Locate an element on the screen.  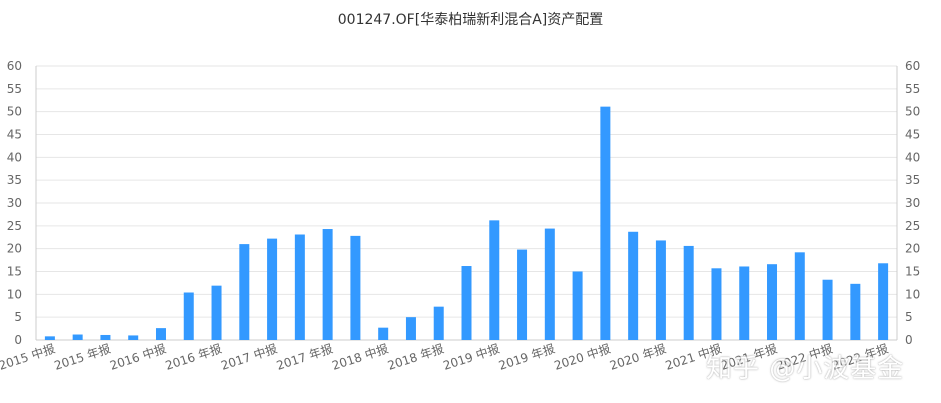
y-tick-label: 60 is located at coordinates (14, 66).